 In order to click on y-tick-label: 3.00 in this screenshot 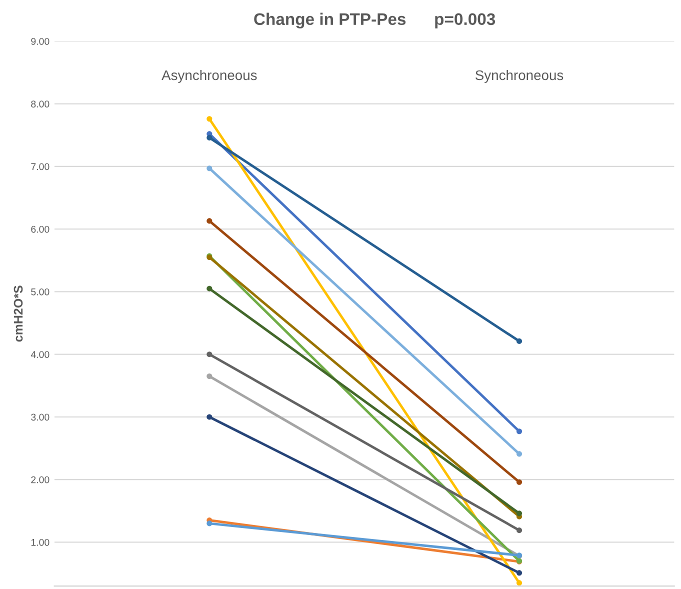, I will do `click(40, 417)`.